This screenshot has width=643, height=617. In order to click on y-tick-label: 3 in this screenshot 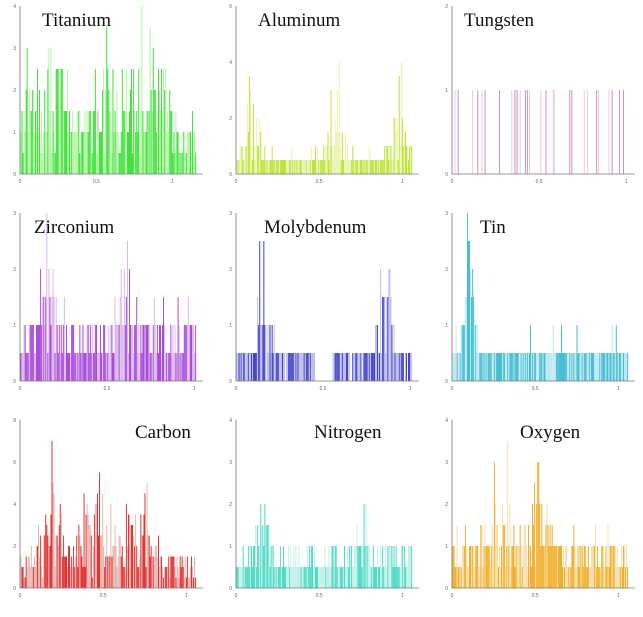, I will do `click(14, 49)`.